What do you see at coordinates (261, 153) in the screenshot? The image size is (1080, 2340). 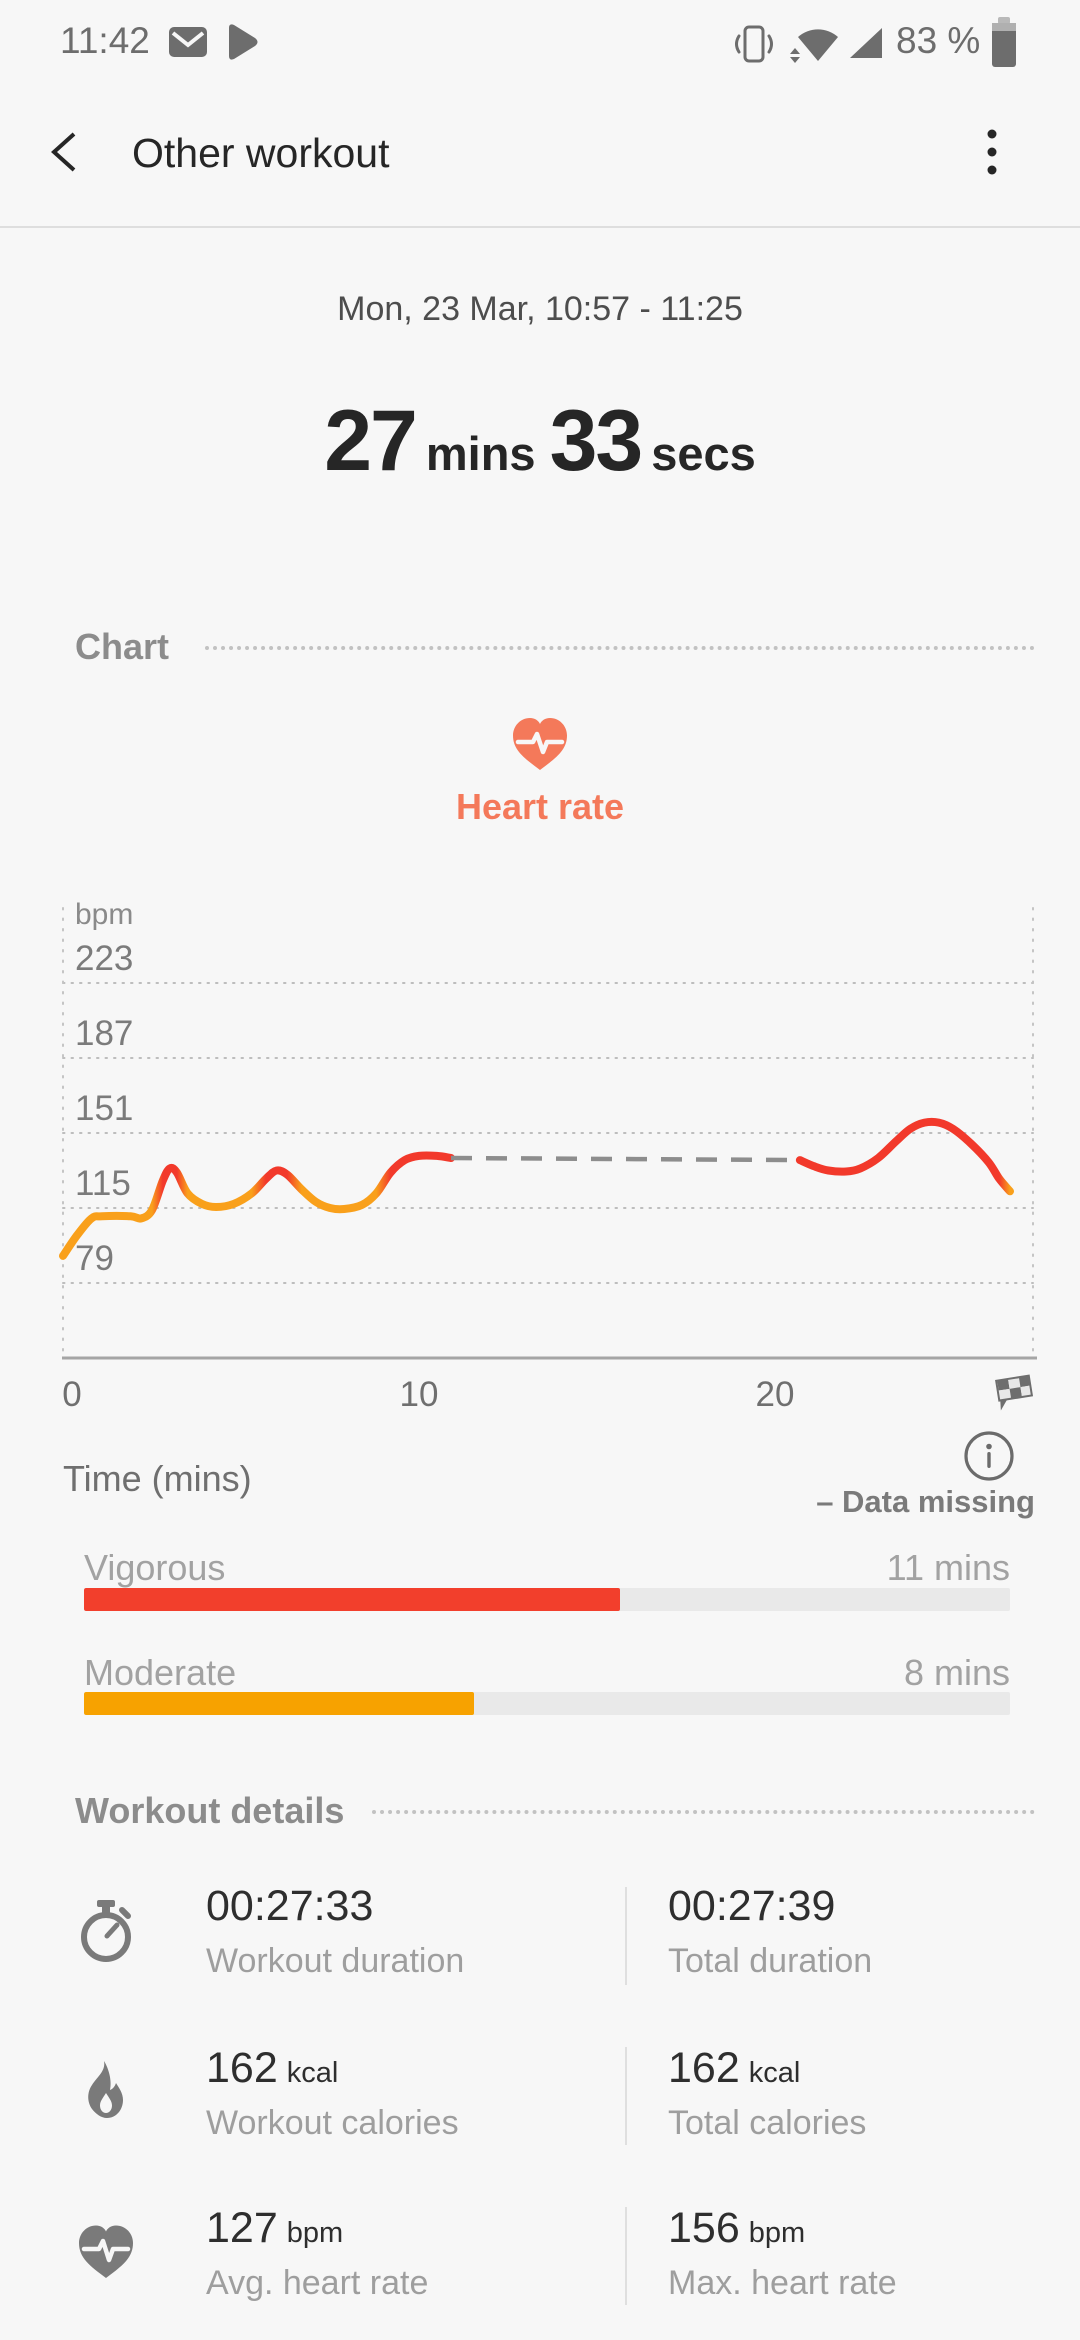 I see `page-title: Other workout` at bounding box center [261, 153].